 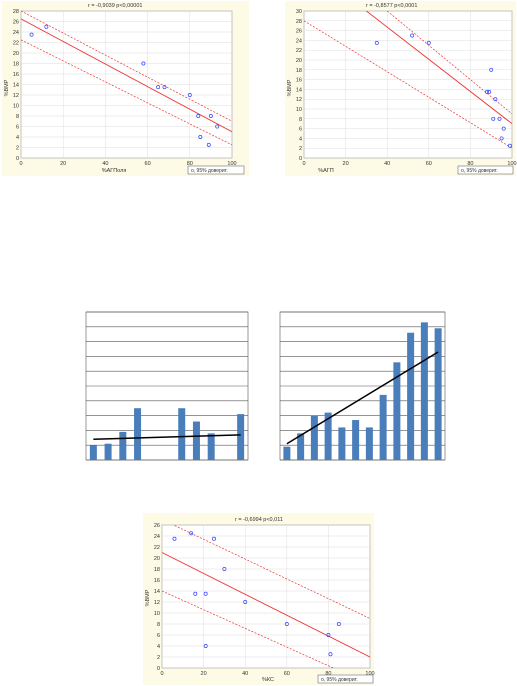 What do you see at coordinates (290, 87) in the screenshot?
I see `y-axis-label: %ВМР` at bounding box center [290, 87].